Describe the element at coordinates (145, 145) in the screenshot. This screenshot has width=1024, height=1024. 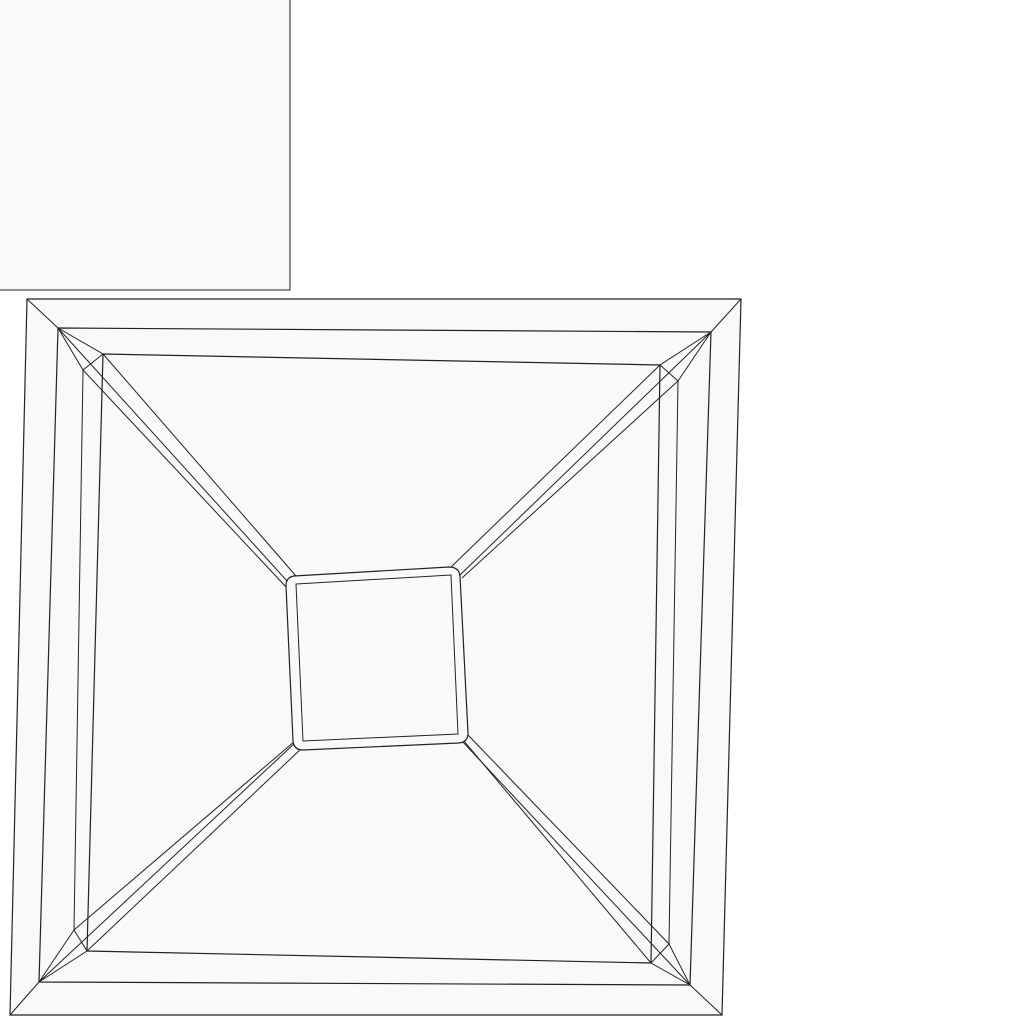
I see `preview-tile` at that location.